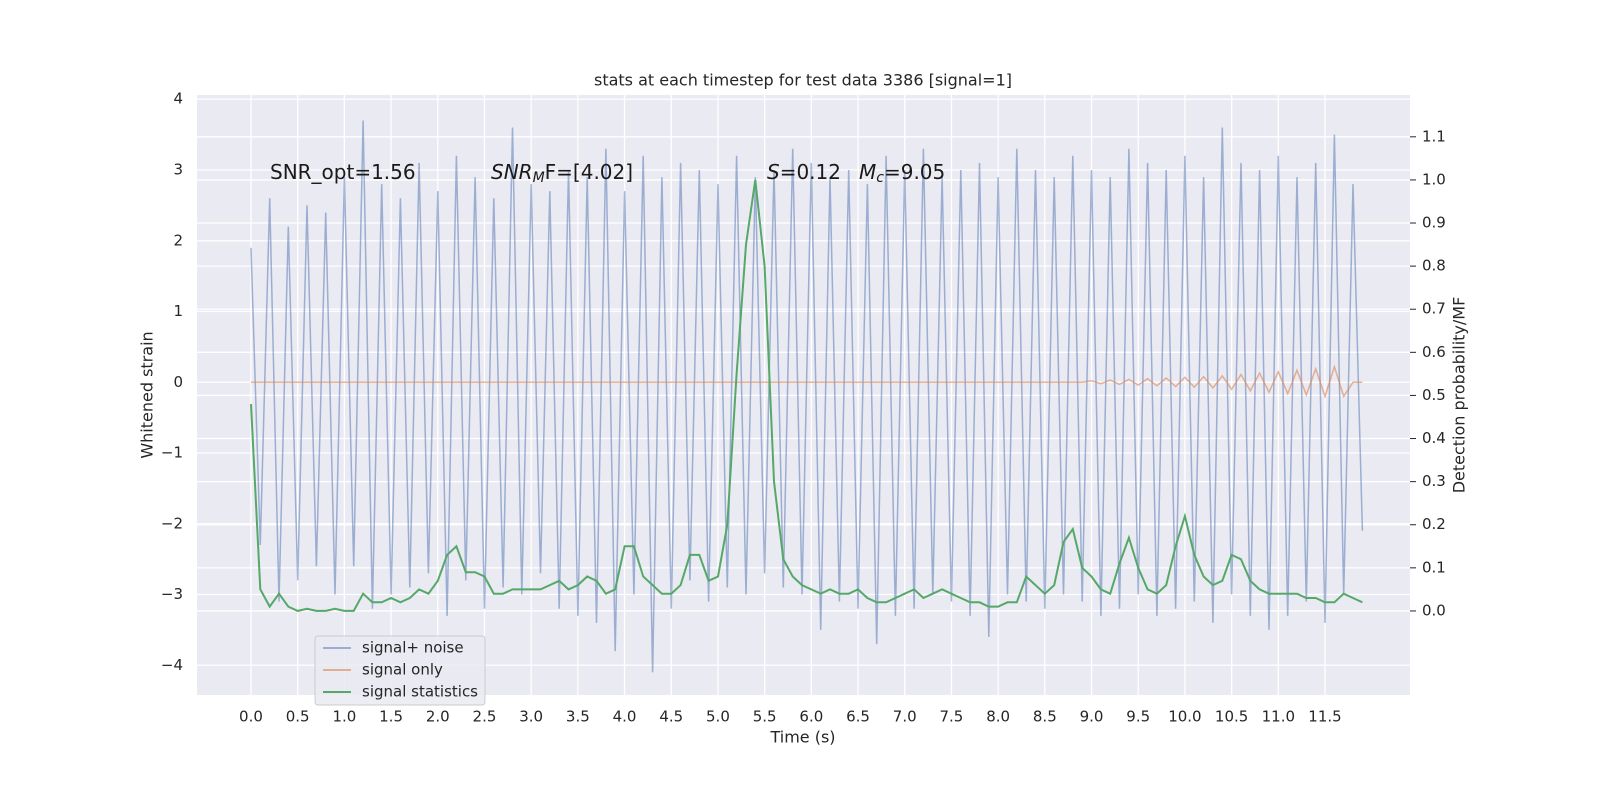 This screenshot has height=800, width=1600. Describe the element at coordinates (1092, 717) in the screenshot. I see `x-tick-label: 9.0` at that location.